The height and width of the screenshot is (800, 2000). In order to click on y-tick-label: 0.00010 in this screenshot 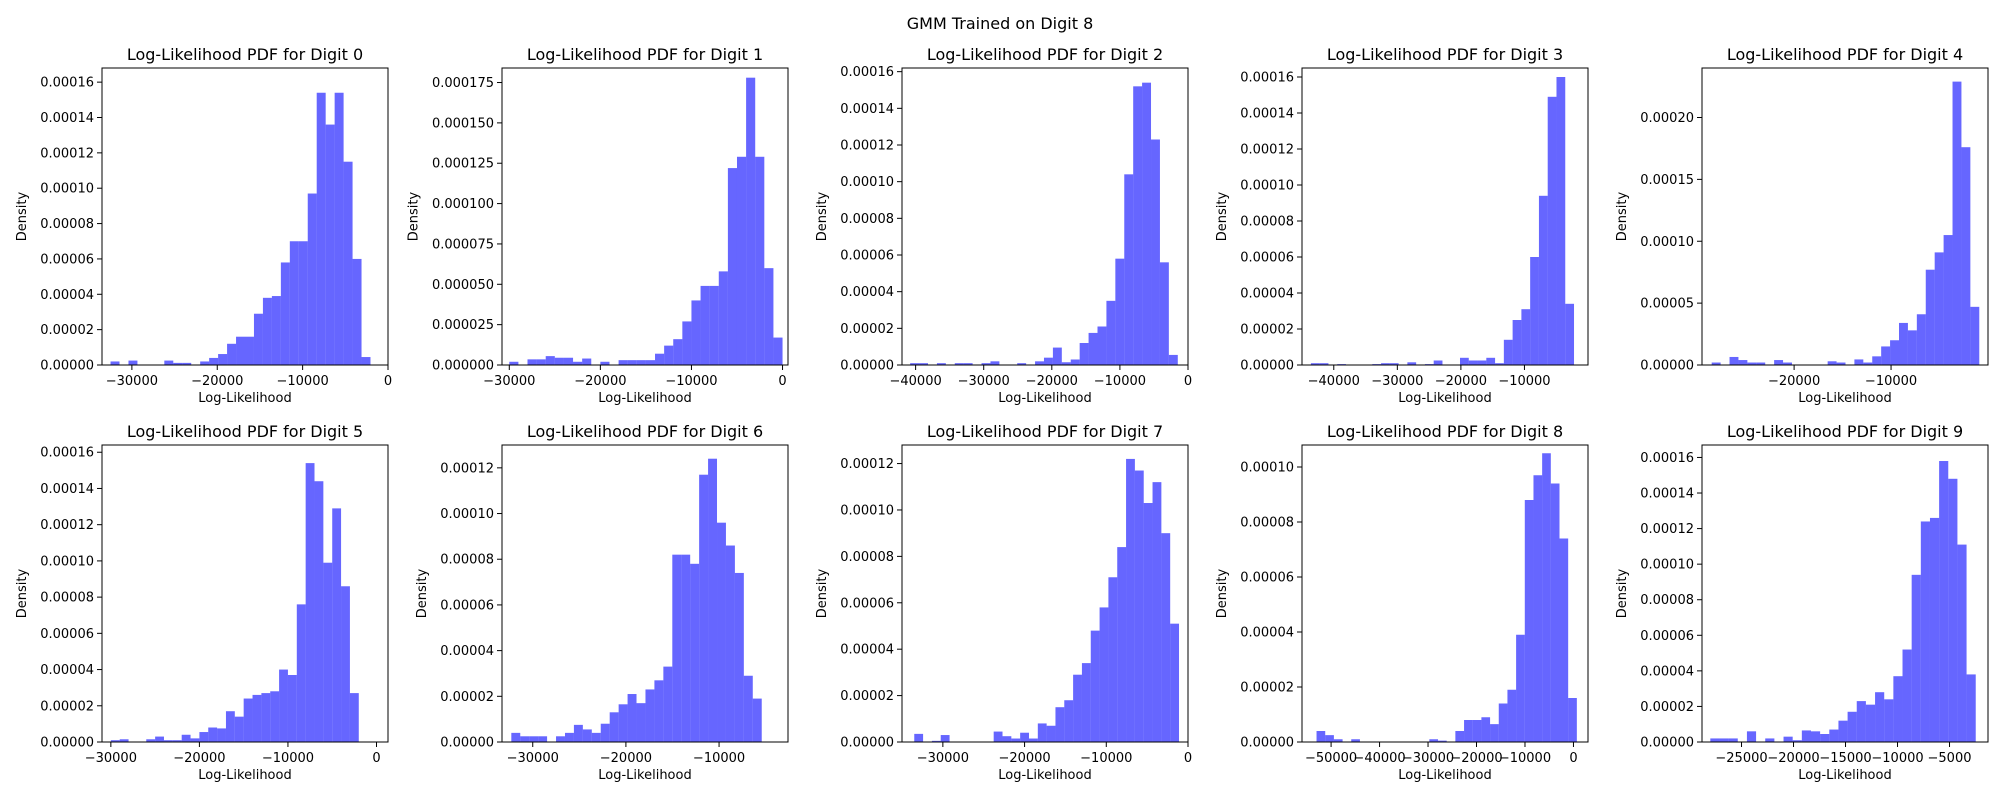, I will do `click(1267, 186)`.